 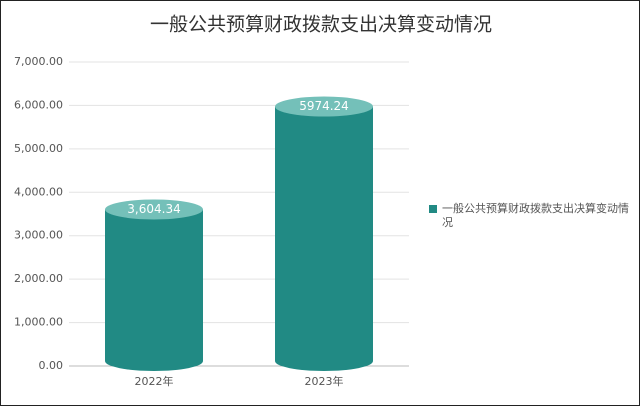 I want to click on y-tick-label: 7,000.00, so click(x=38, y=61).